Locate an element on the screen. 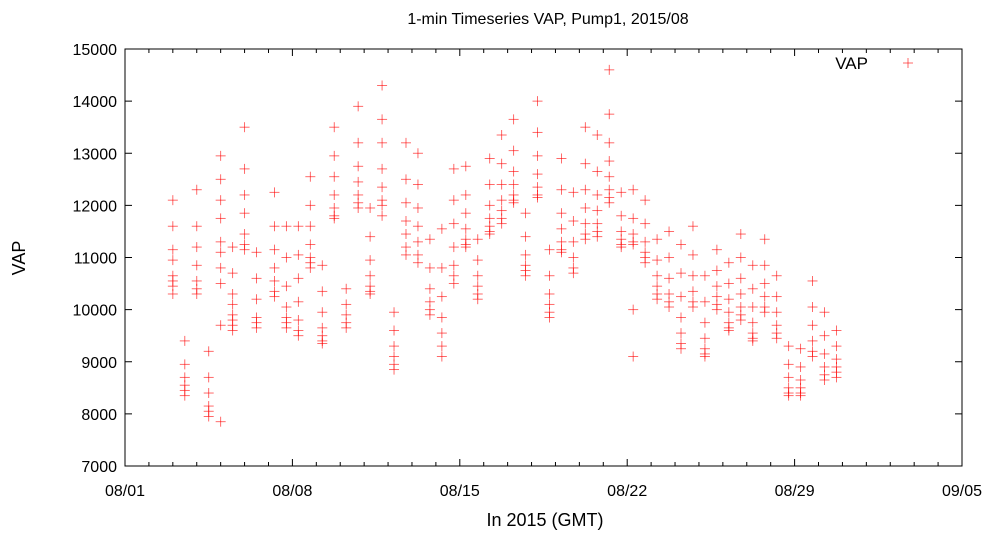 The width and height of the screenshot is (998, 540). x-tick-label: 08/08 is located at coordinates (292, 491).